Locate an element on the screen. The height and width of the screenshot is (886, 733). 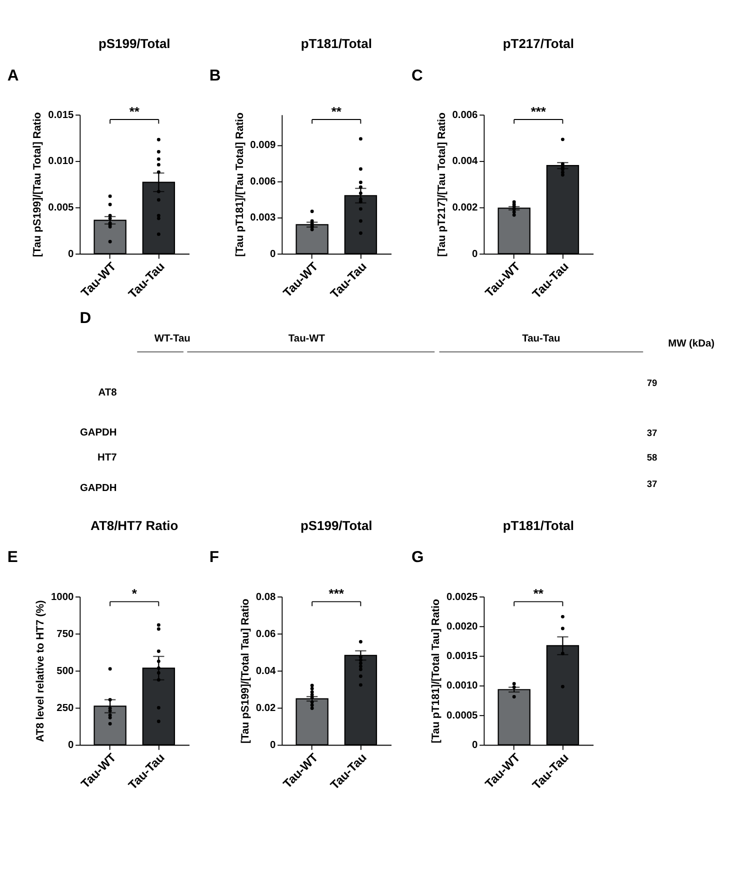
y-tick-label: 0.009 is located at coordinates (263, 146).